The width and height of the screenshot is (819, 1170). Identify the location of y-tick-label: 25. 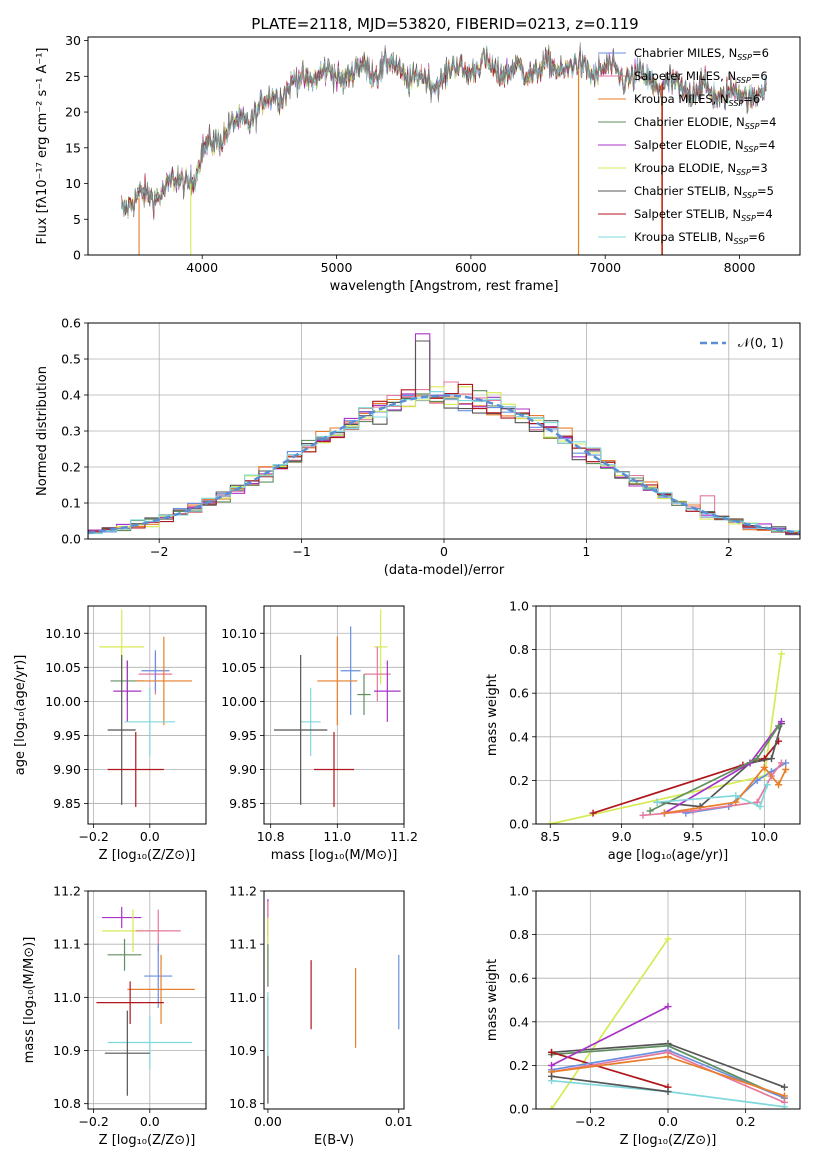
(73, 76).